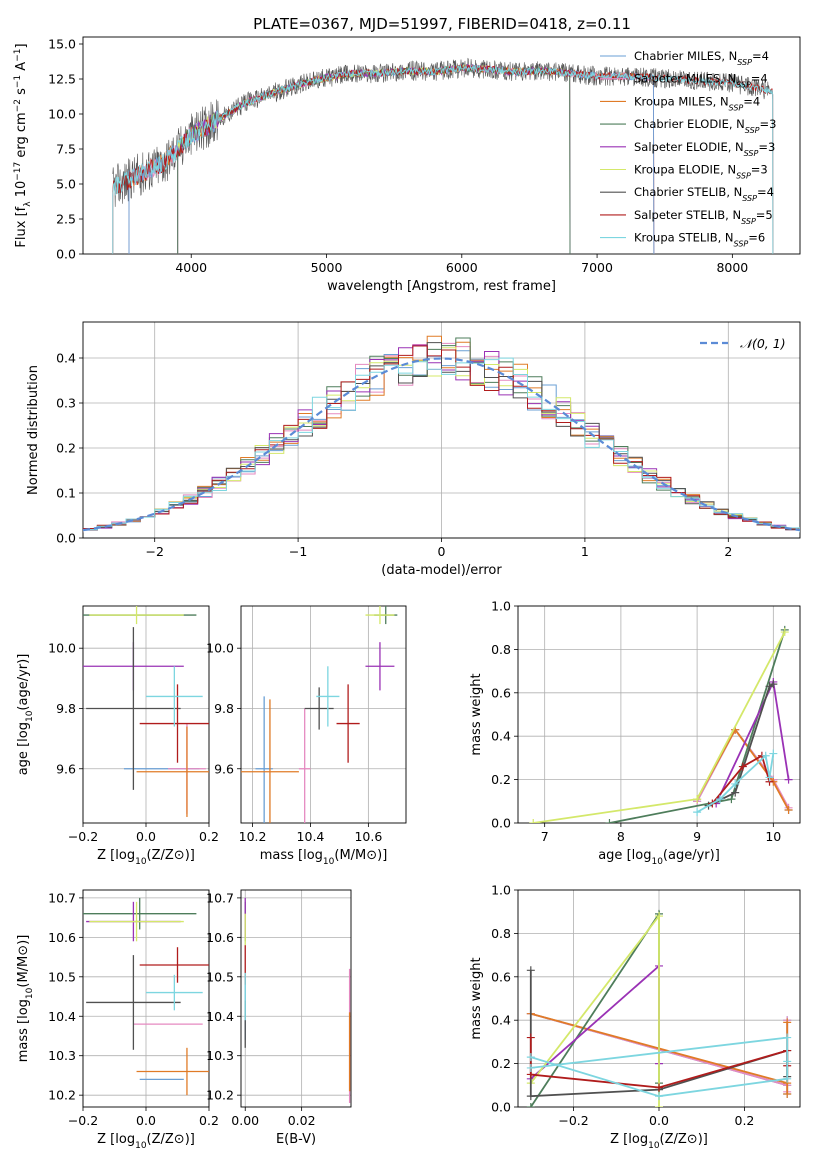 This screenshot has width=819, height=1170. Describe the element at coordinates (659, 727) in the screenshot. I see `massweight_vs_age-line-kroupa-elodie` at that location.